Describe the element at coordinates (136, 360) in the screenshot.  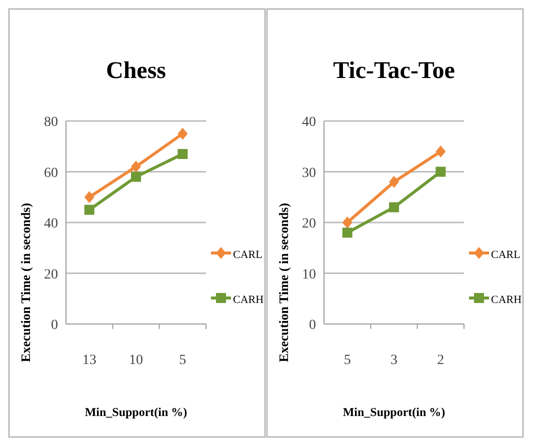
I see `x-tick-label: 10` at that location.